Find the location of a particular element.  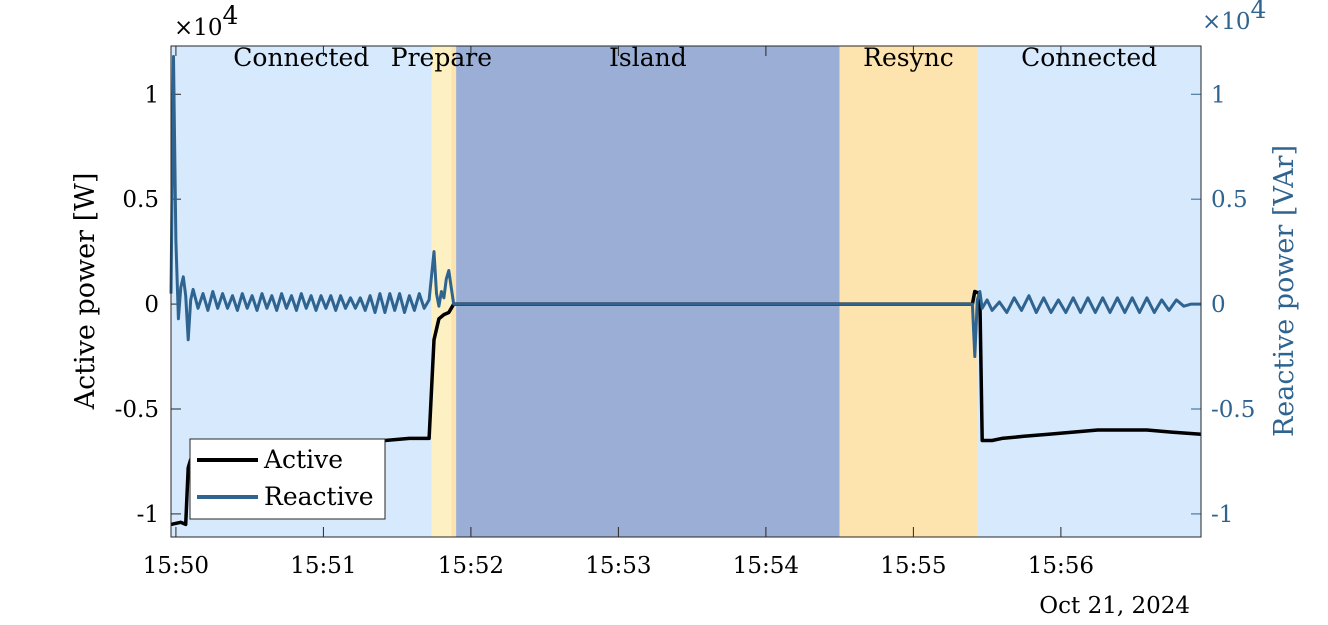

x-tick-label-1: 15:51 is located at coordinates (323, 566).